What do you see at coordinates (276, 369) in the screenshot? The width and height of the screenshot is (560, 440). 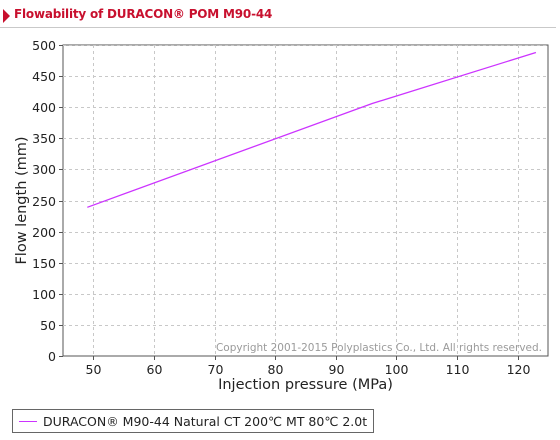 I see `x-tick-label: 80` at bounding box center [276, 369].